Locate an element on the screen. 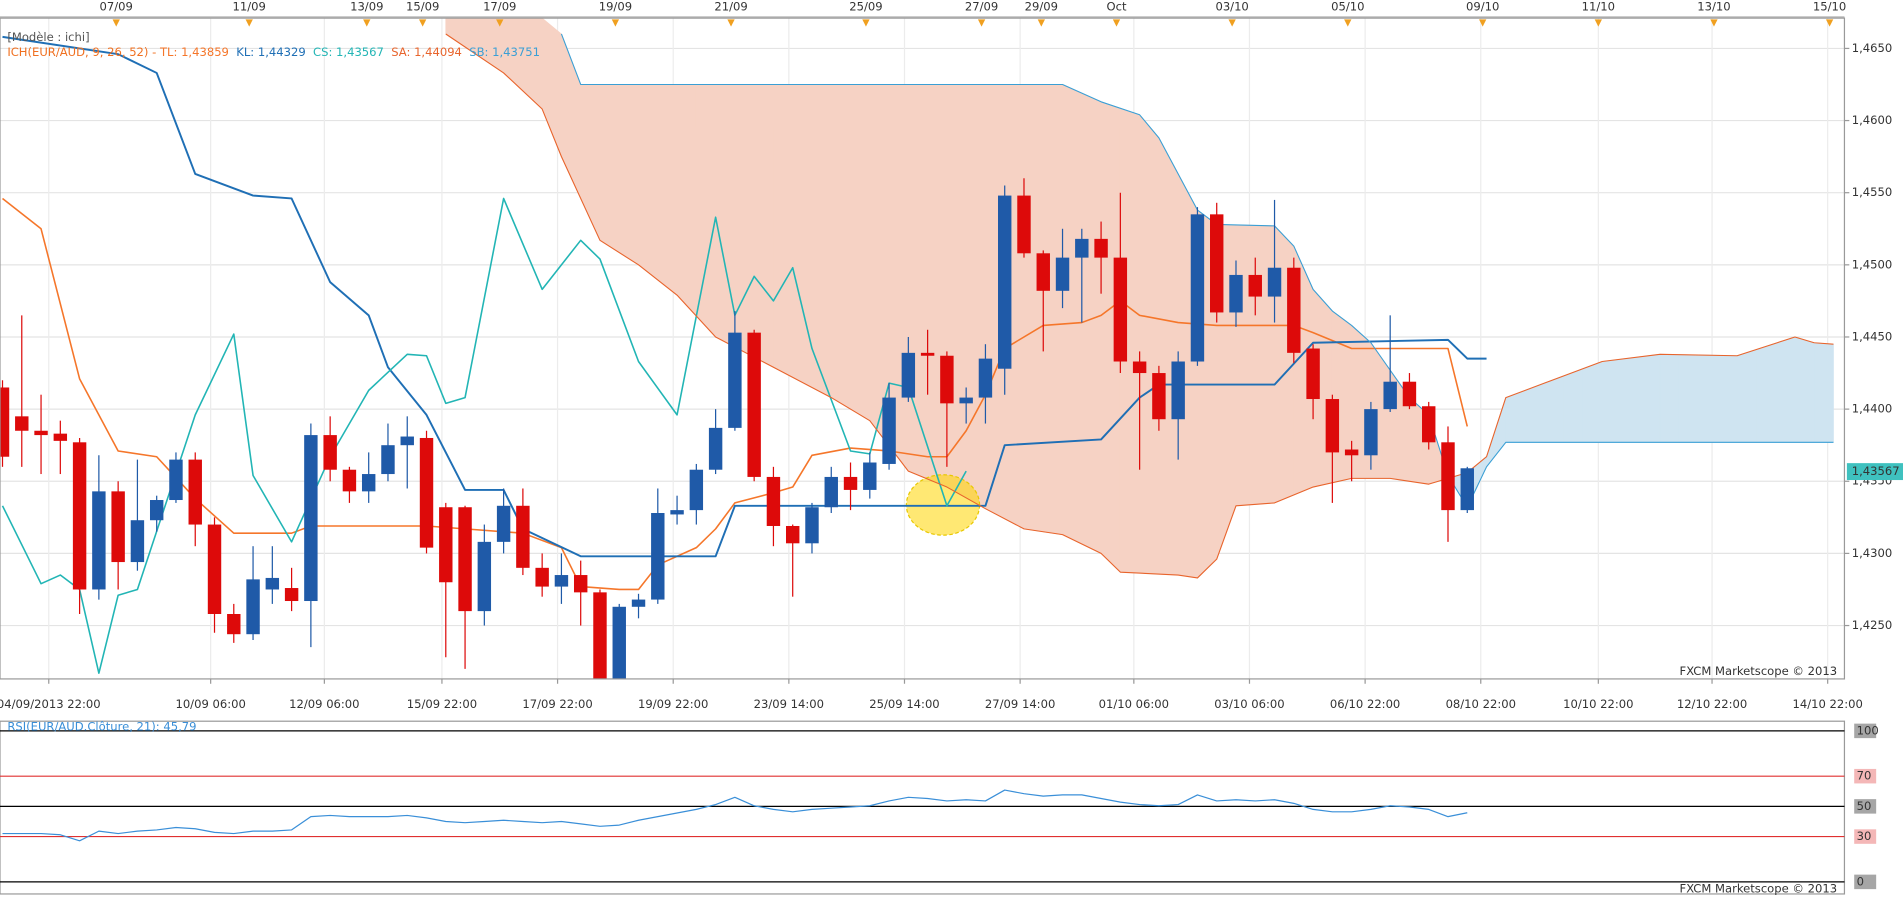 Image resolution: width=1903 pixels, height=900 pixels. y-tick-label: 1,4300 is located at coordinates (1872, 553).